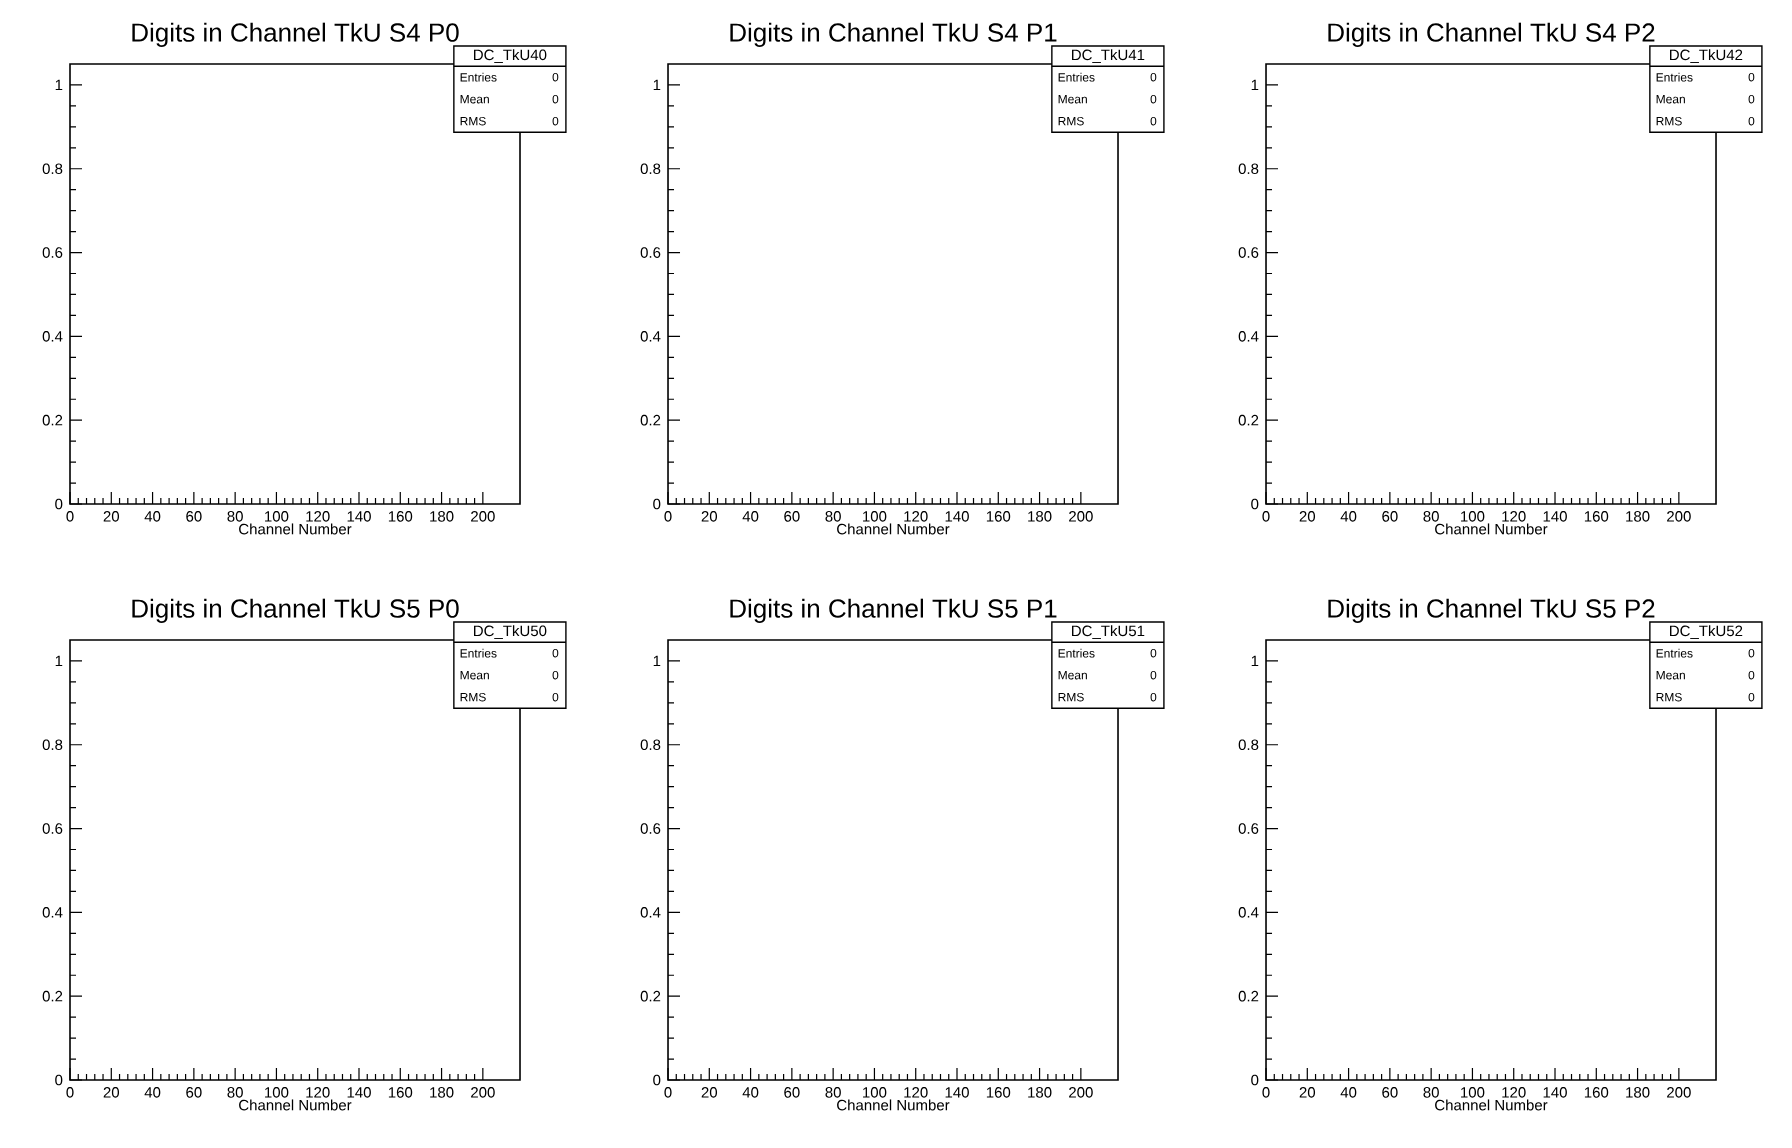 The height and width of the screenshot is (1148, 1792). I want to click on chart-title: Digits in Channel TkU S4 P0, so click(295, 34).